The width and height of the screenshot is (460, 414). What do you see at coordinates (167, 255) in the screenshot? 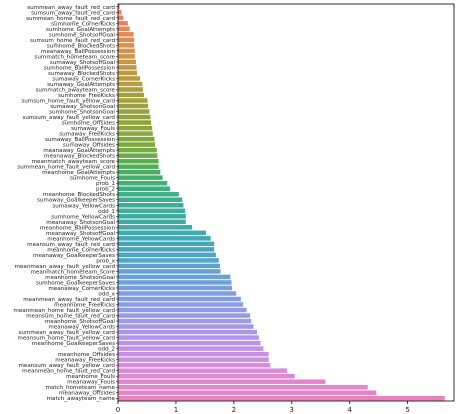
I see `bar-meanaway_GoalkeeperSaves` at bounding box center [167, 255].